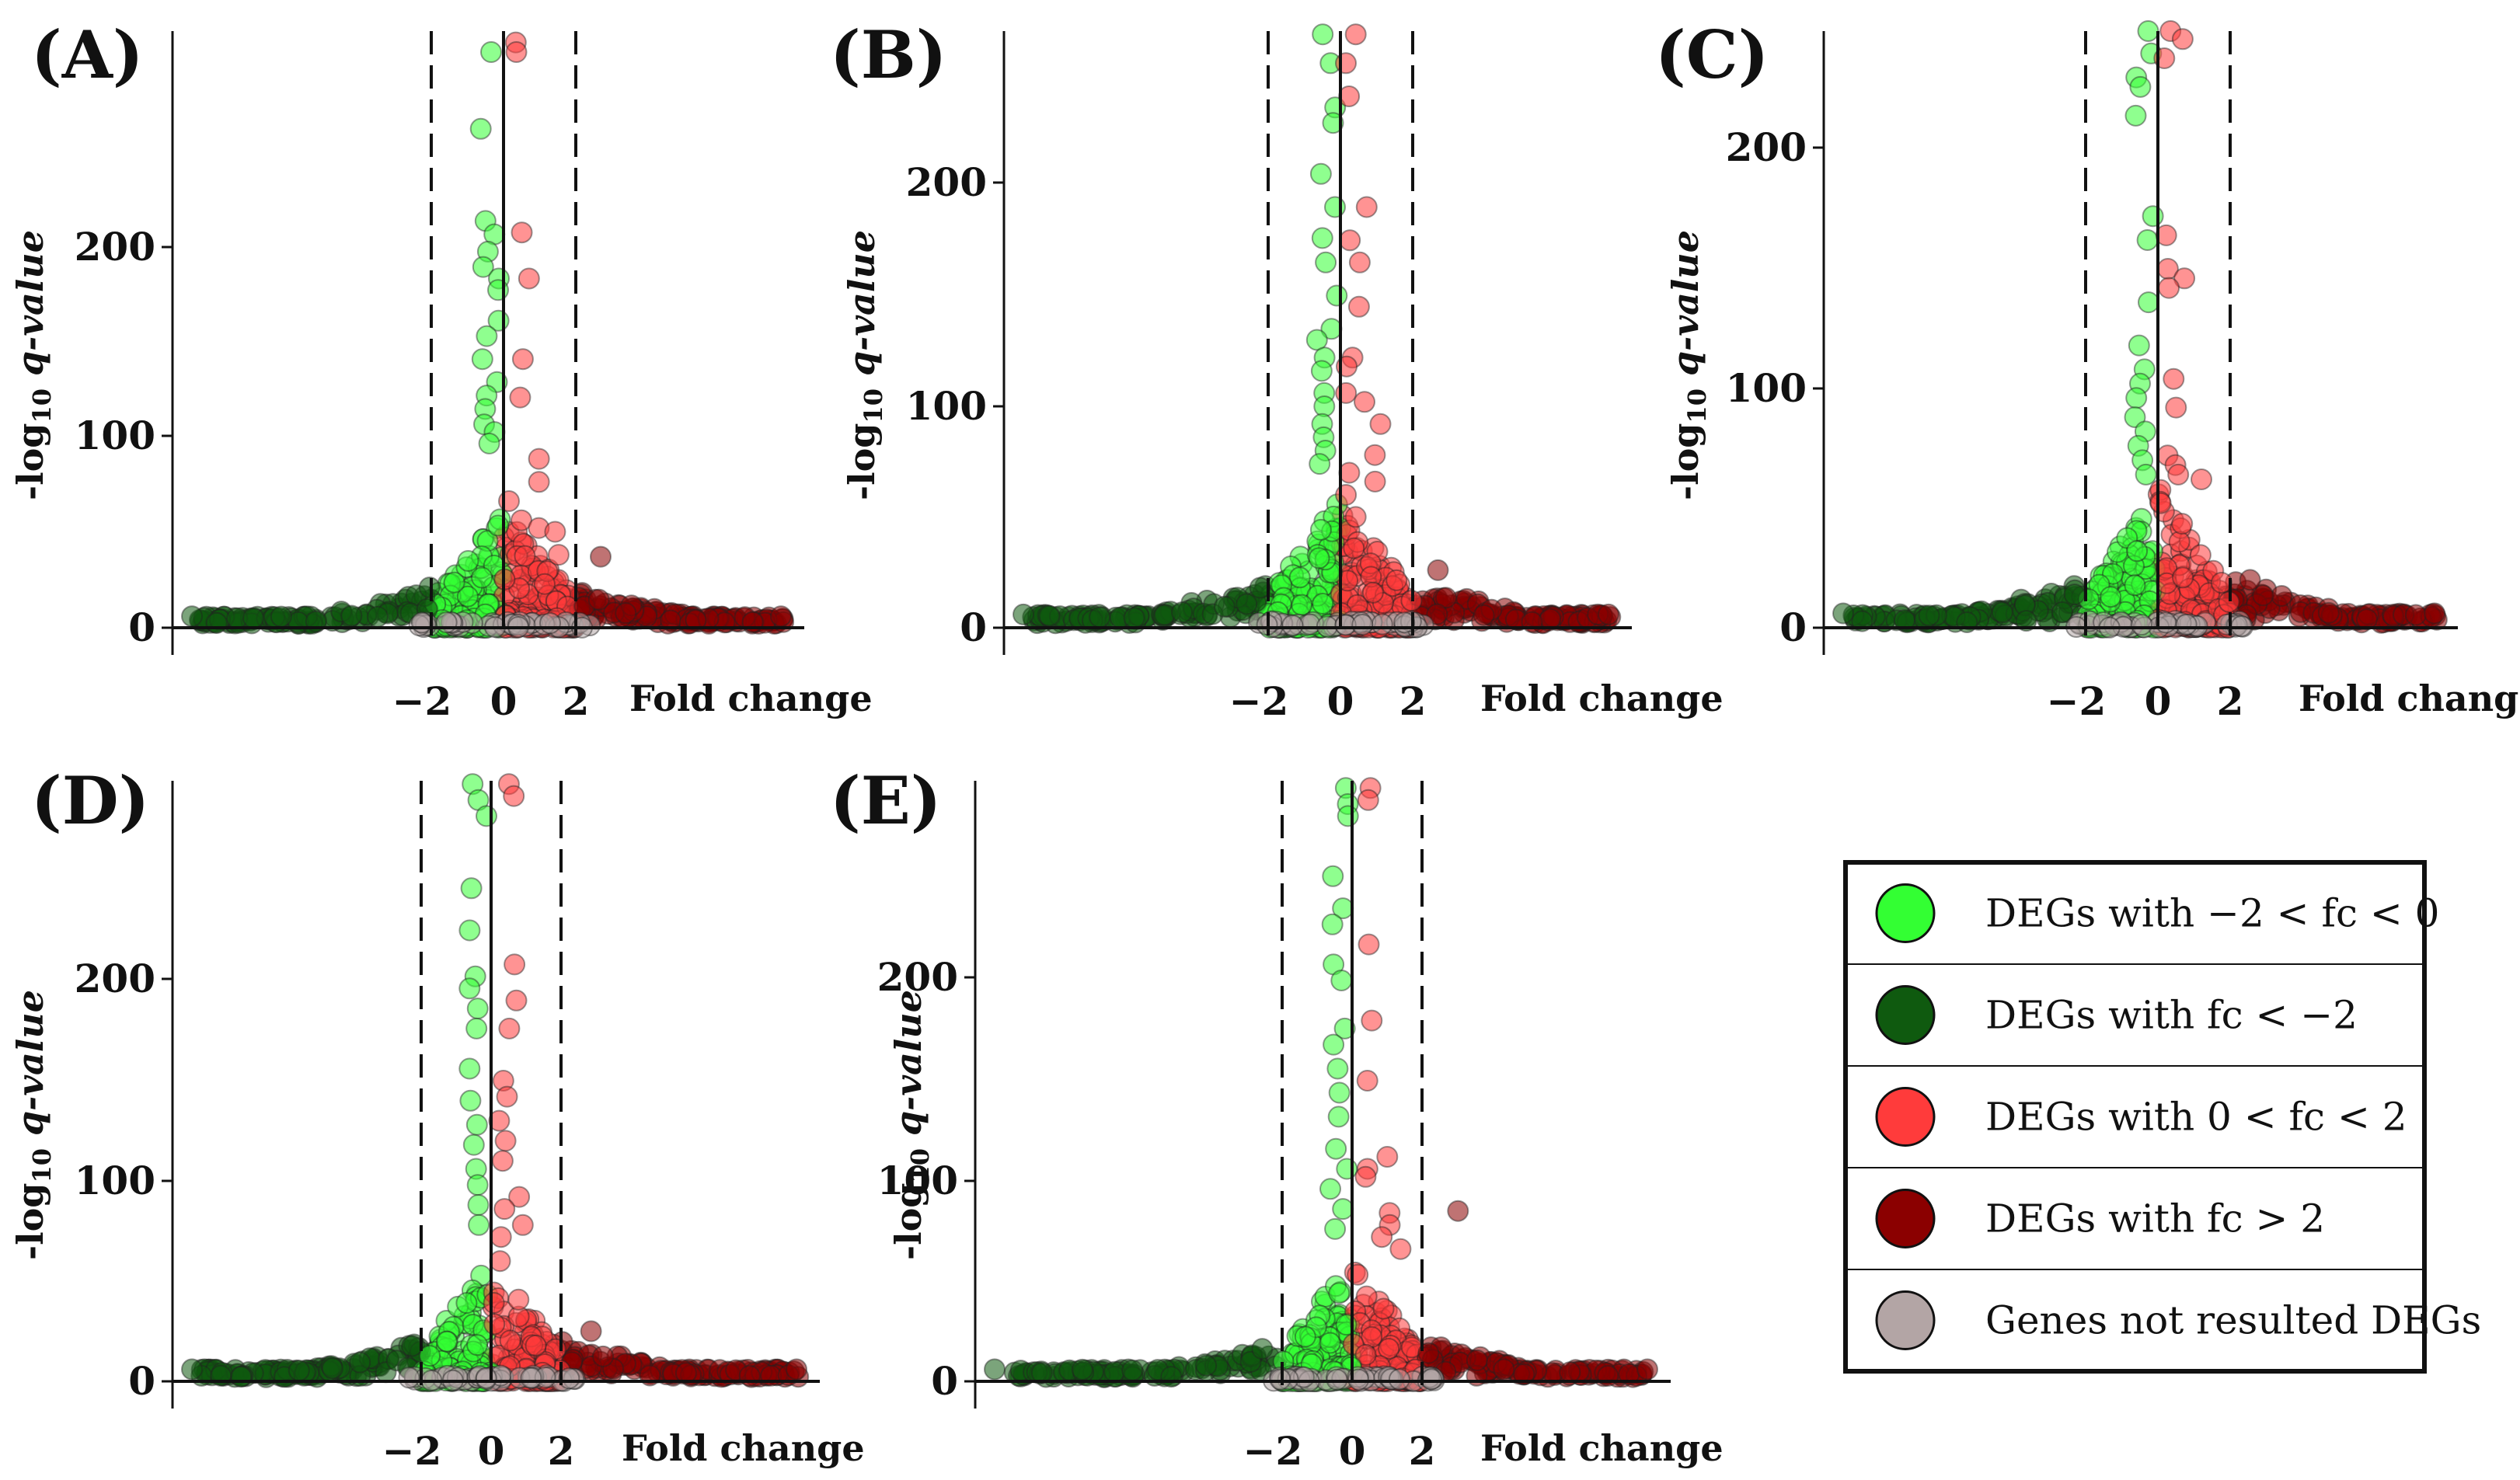 The width and height of the screenshot is (2520, 1480). What do you see at coordinates (2196, 1117) in the screenshot?
I see `legend-label: DEGs with 0 < fc < 2` at bounding box center [2196, 1117].